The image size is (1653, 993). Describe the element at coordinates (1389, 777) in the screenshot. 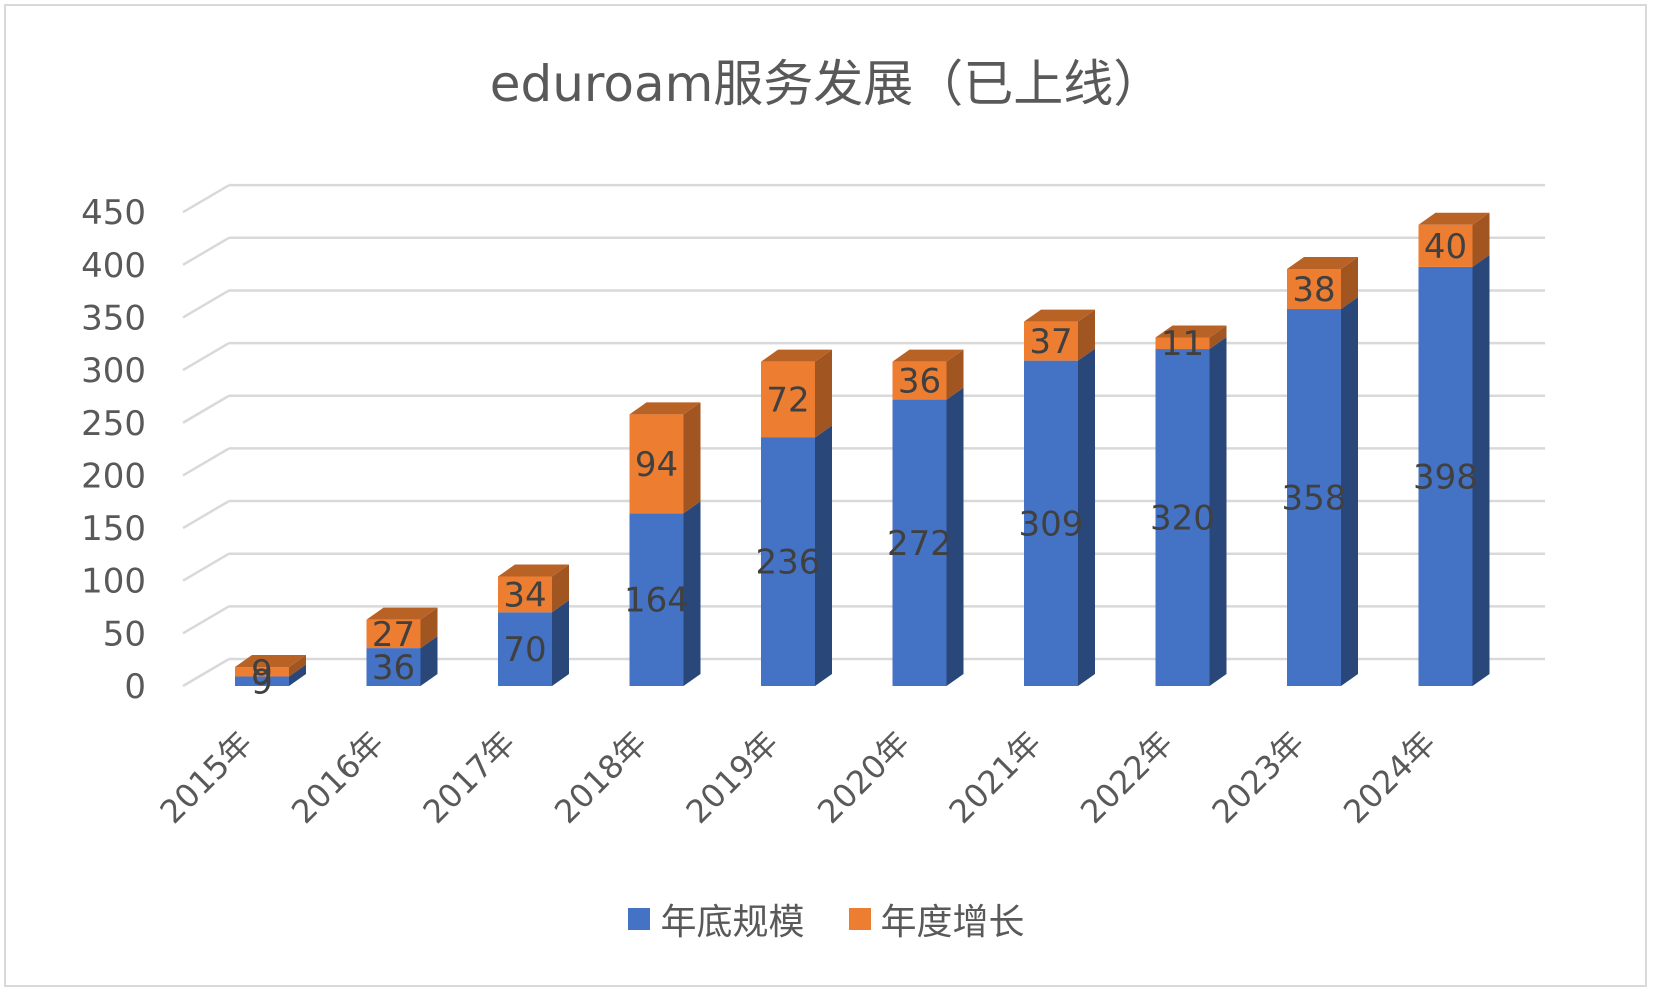

I see `x-tick-label: 2024年` at that location.